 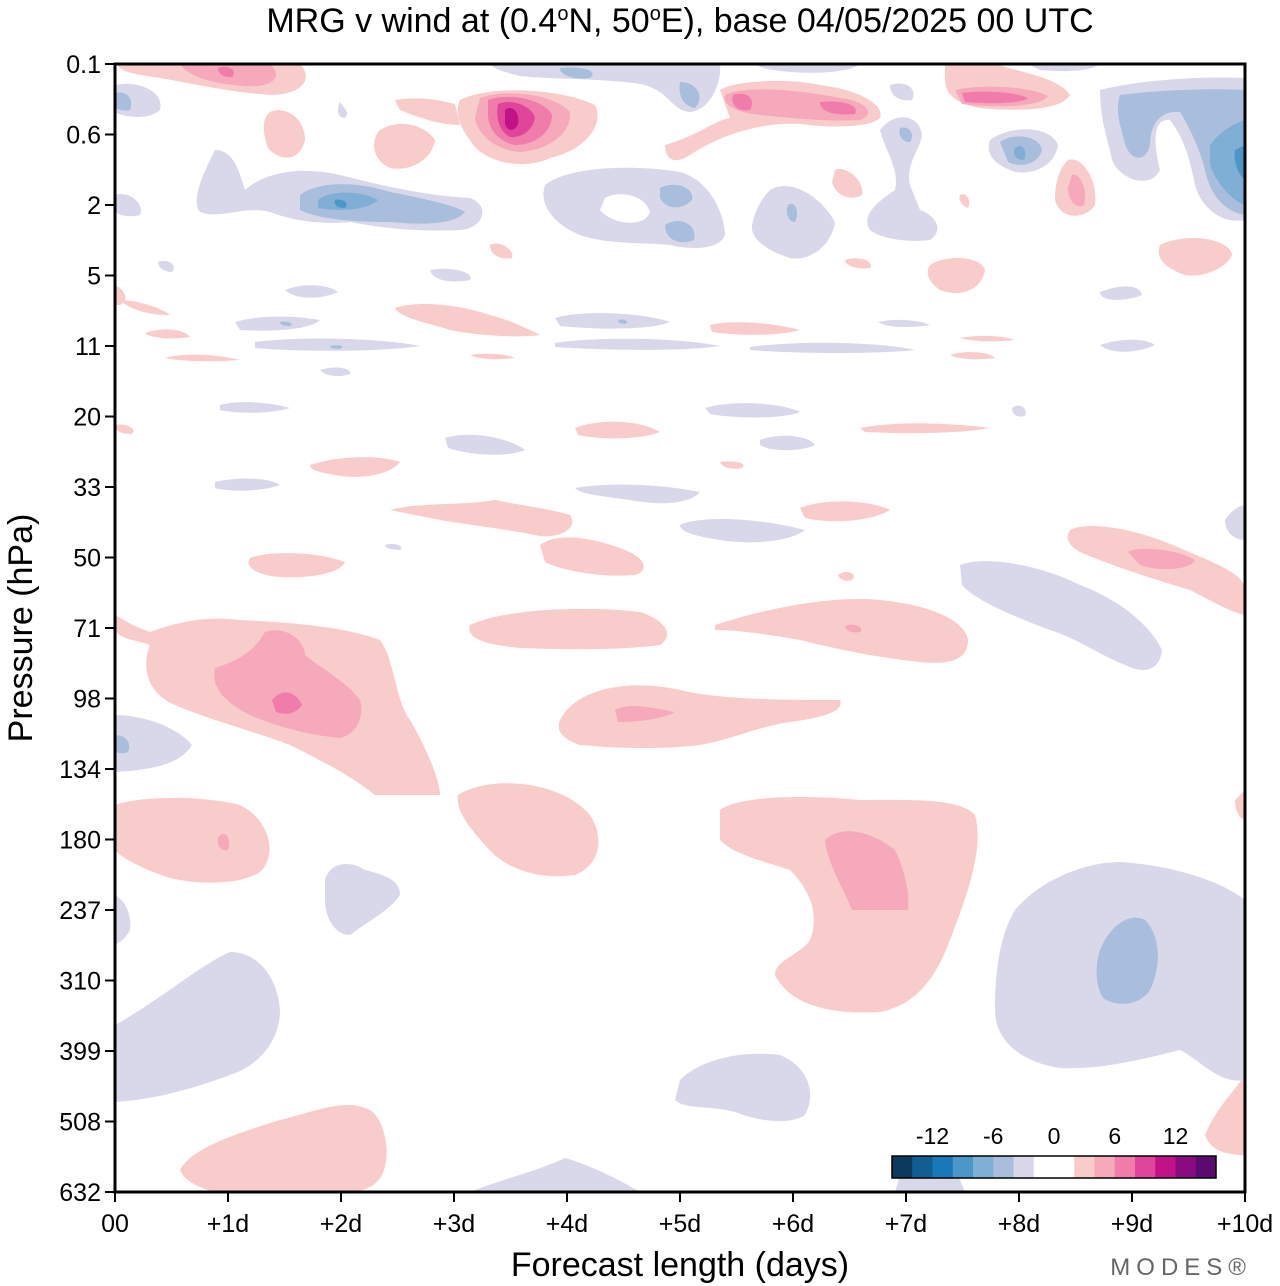 I want to click on colorbar-label-1: -6, so click(x=993, y=1136).